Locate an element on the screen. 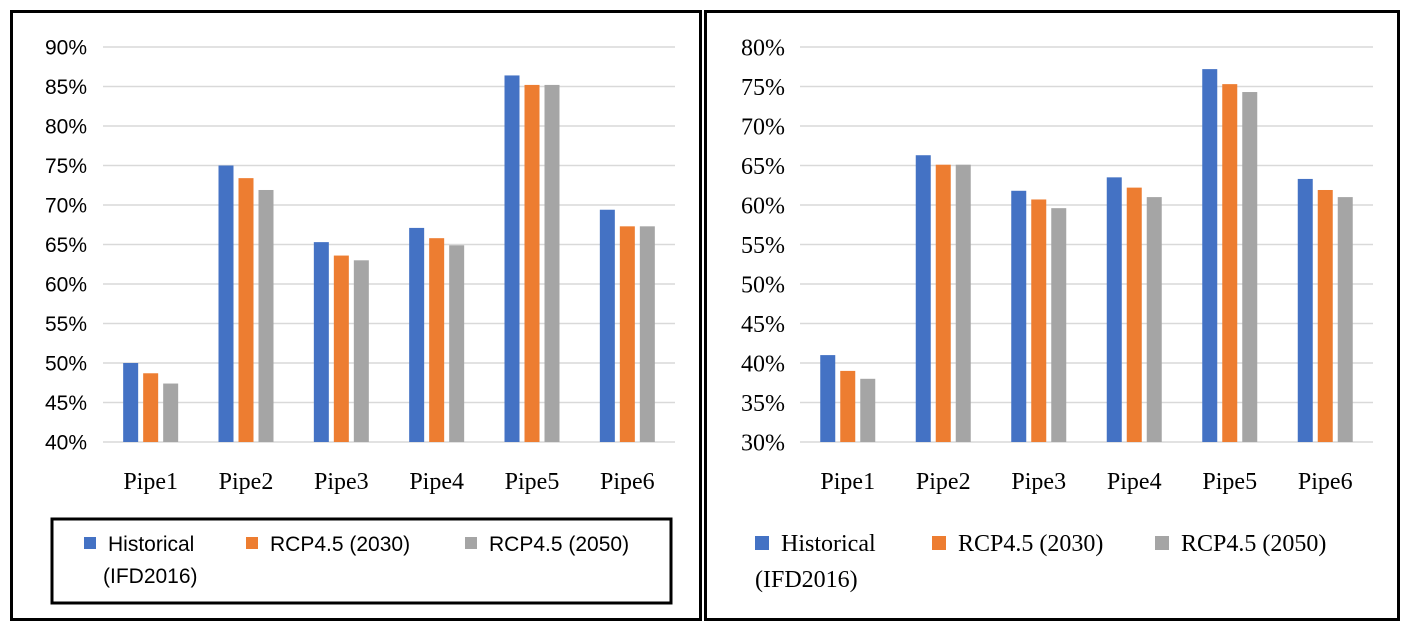 This screenshot has height=629, width=1410. legend-box is located at coordinates (361, 561).